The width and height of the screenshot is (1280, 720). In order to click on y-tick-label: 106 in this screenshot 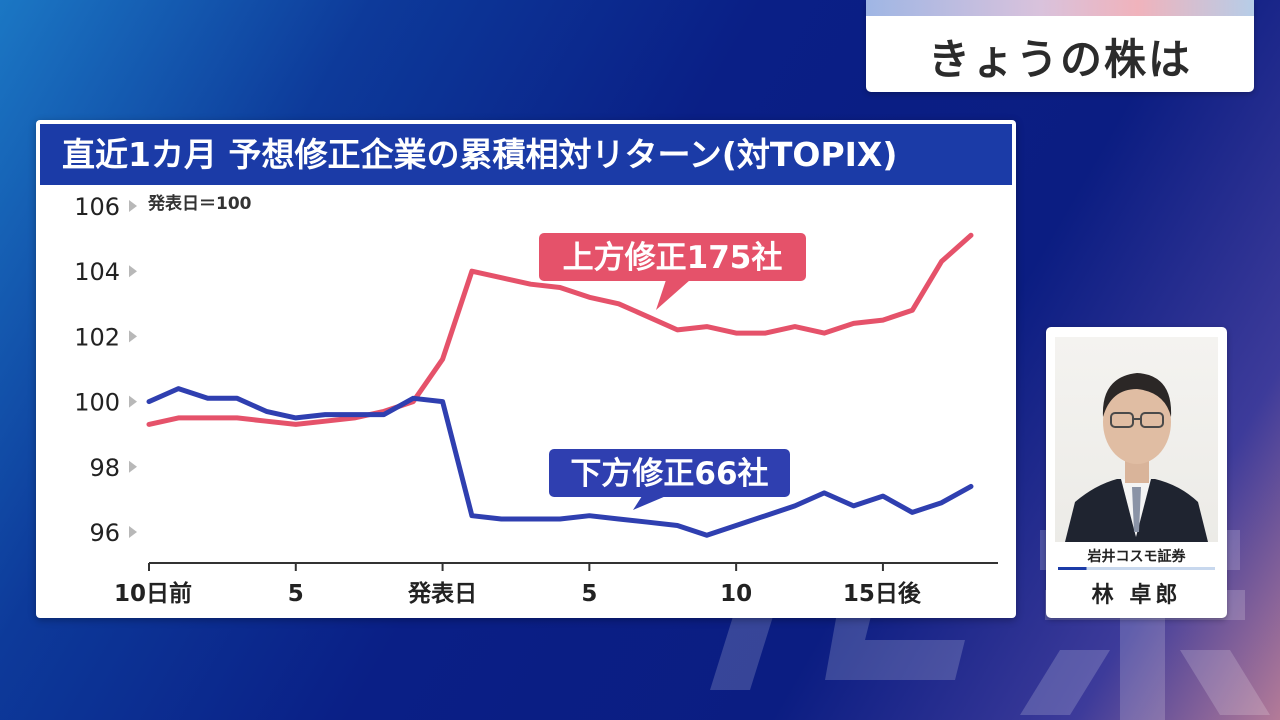, I will do `click(97, 207)`.